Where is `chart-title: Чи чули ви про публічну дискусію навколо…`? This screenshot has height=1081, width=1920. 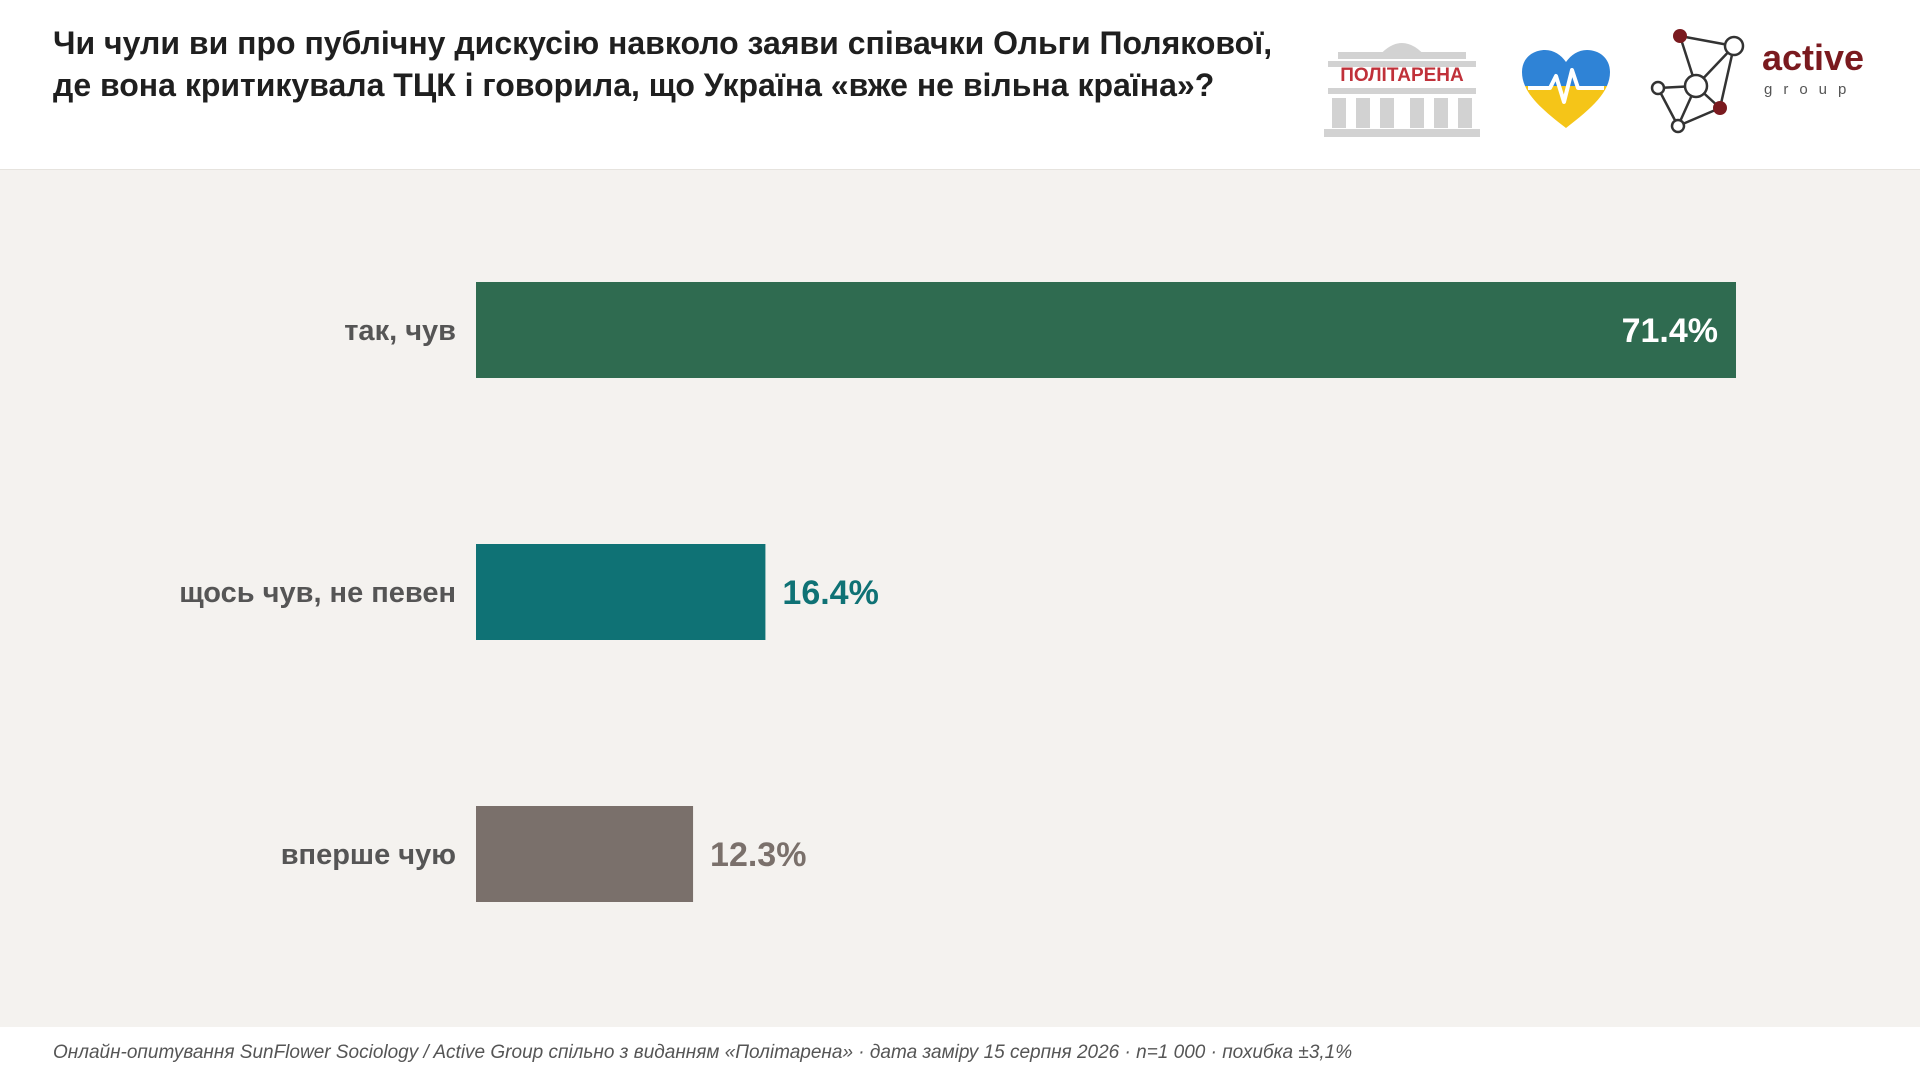
chart-title: Чи чули ви про публічну дискусію навколо… is located at coordinates (663, 64).